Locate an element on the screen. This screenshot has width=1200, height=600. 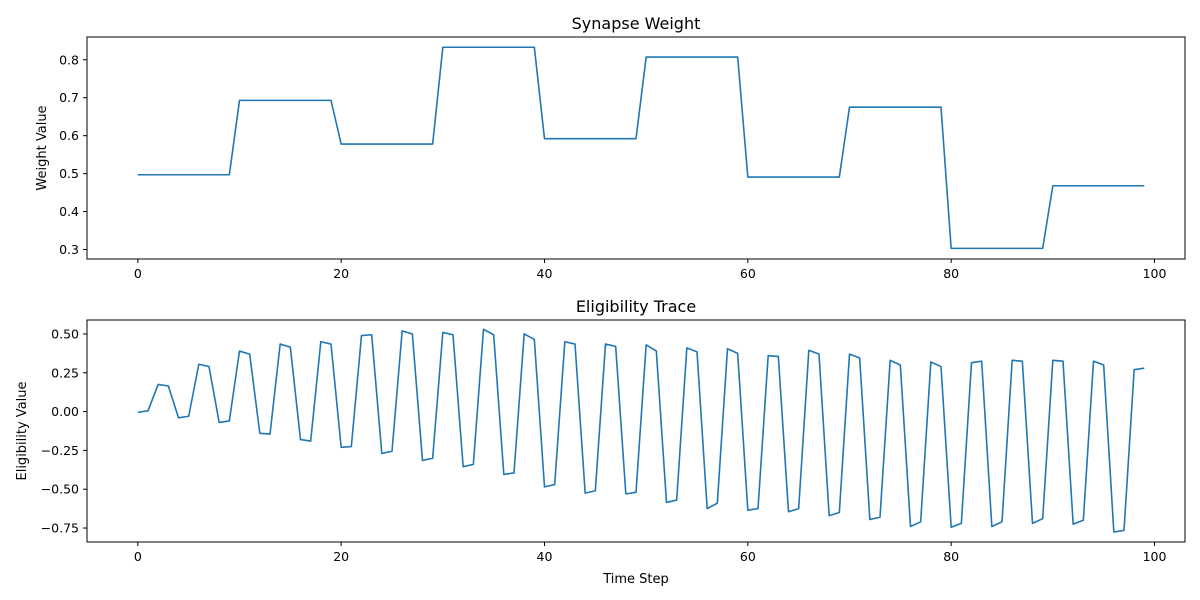
y-tick-label: 0.50 is located at coordinates (65, 333).